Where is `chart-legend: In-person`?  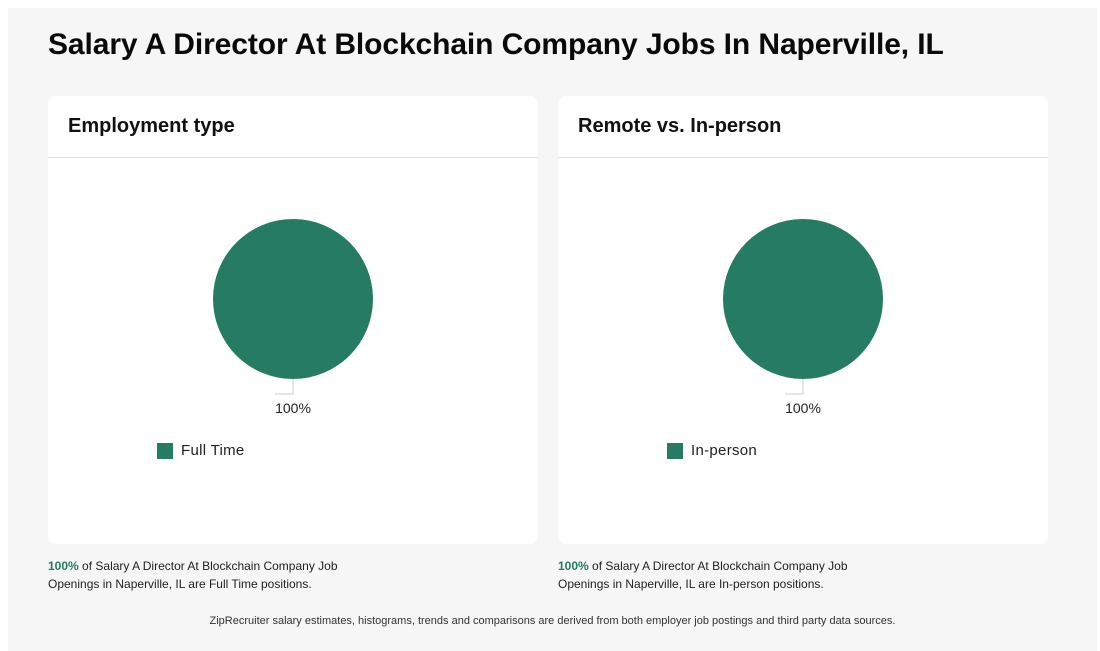 chart-legend: In-person is located at coordinates (712, 450).